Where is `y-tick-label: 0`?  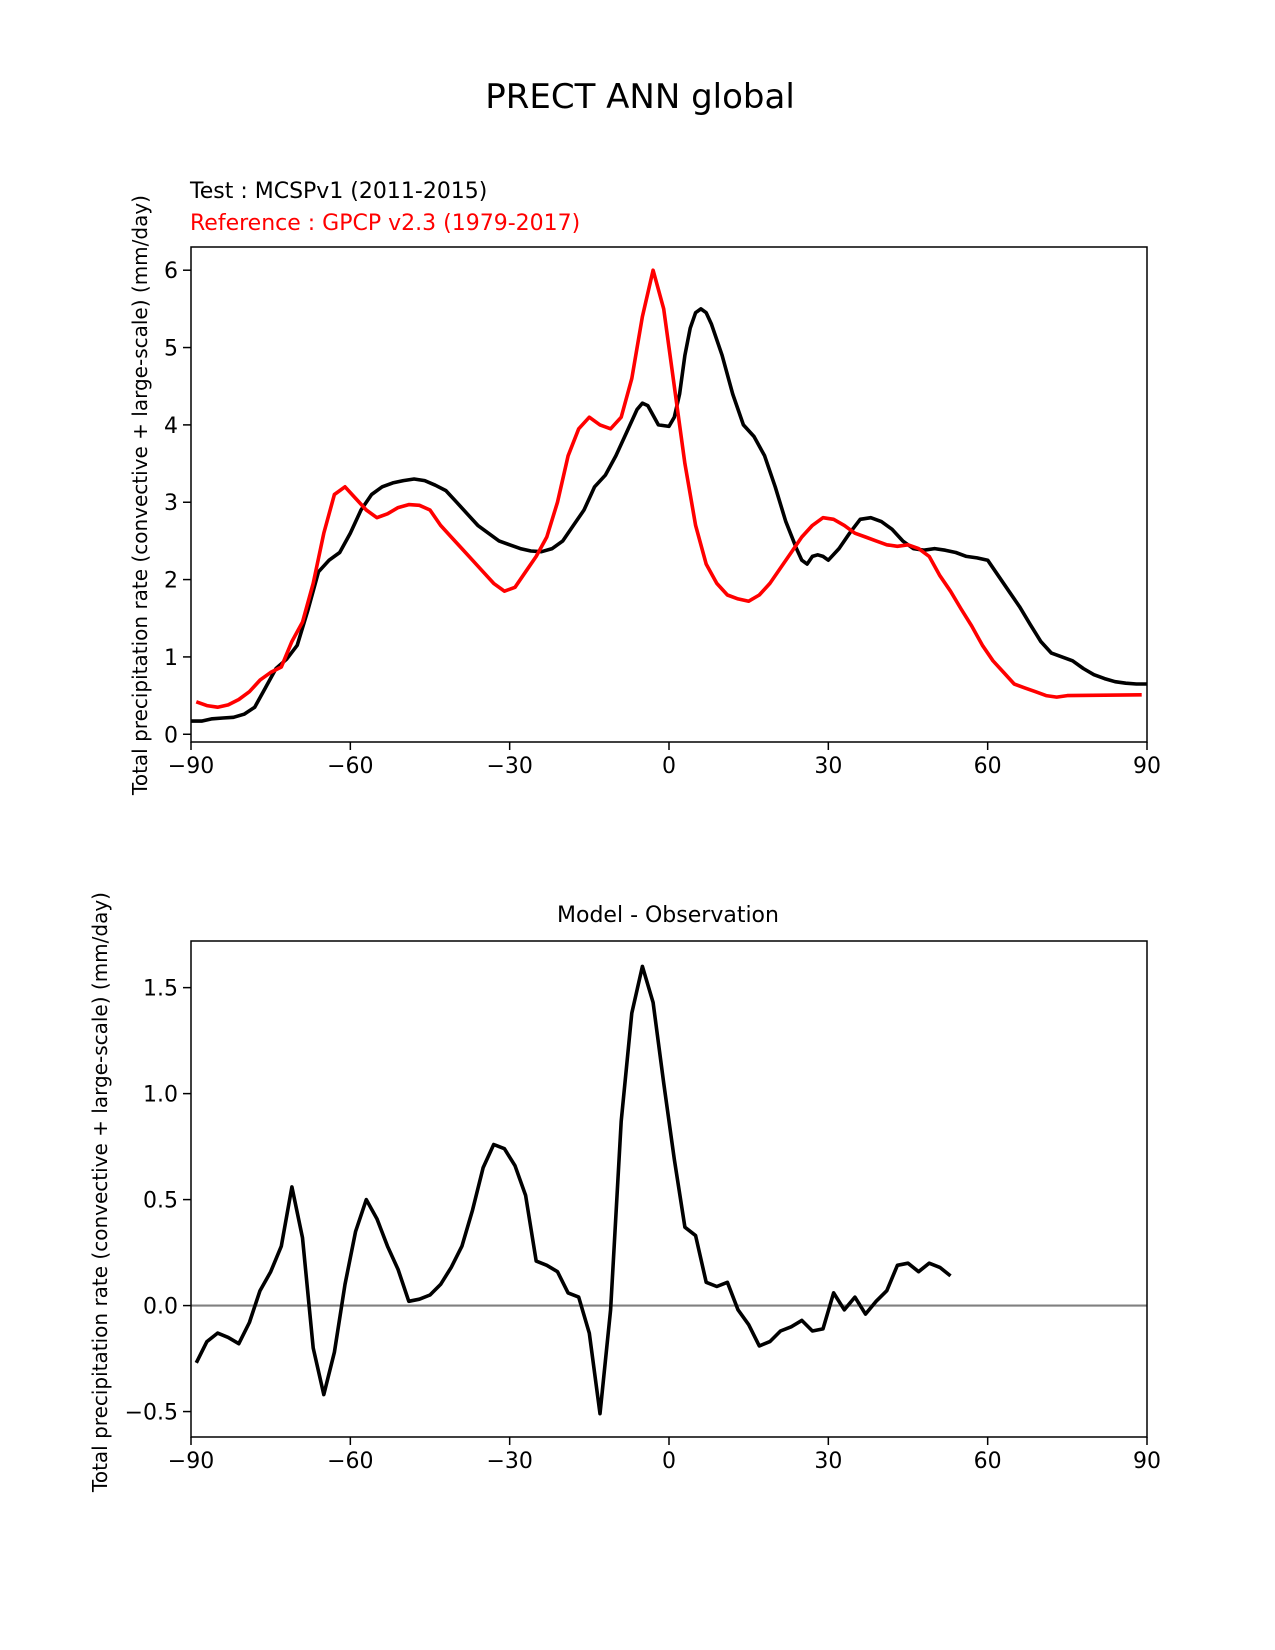 y-tick-label: 0 is located at coordinates (171, 735).